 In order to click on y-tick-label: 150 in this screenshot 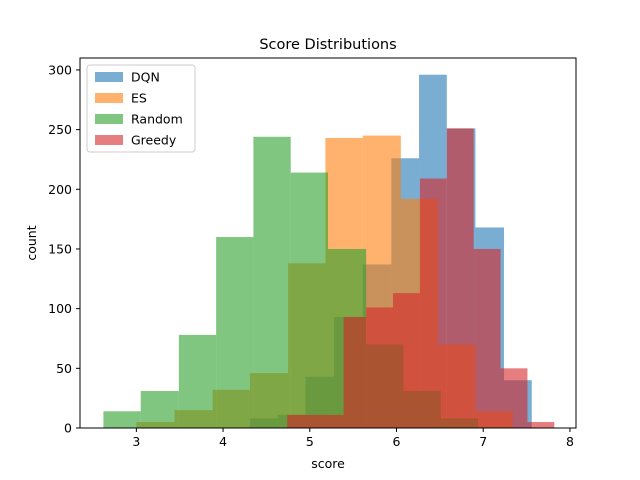, I will do `click(60, 248)`.